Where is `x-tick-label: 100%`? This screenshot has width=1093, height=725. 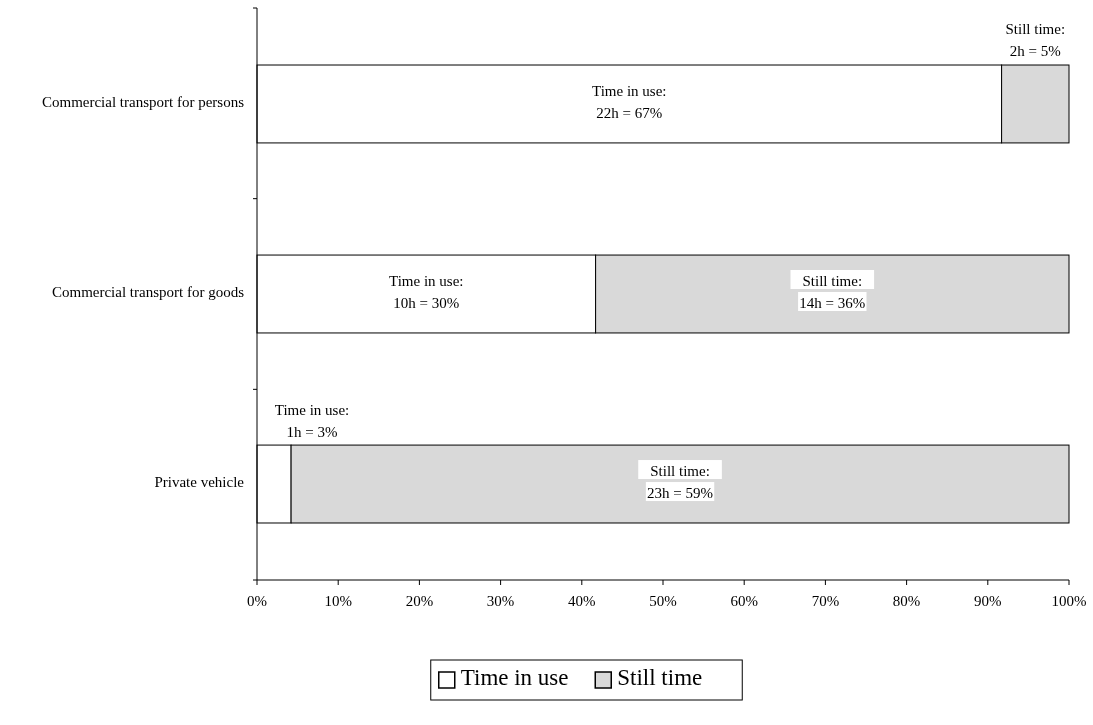 x-tick-label: 100% is located at coordinates (1069, 601).